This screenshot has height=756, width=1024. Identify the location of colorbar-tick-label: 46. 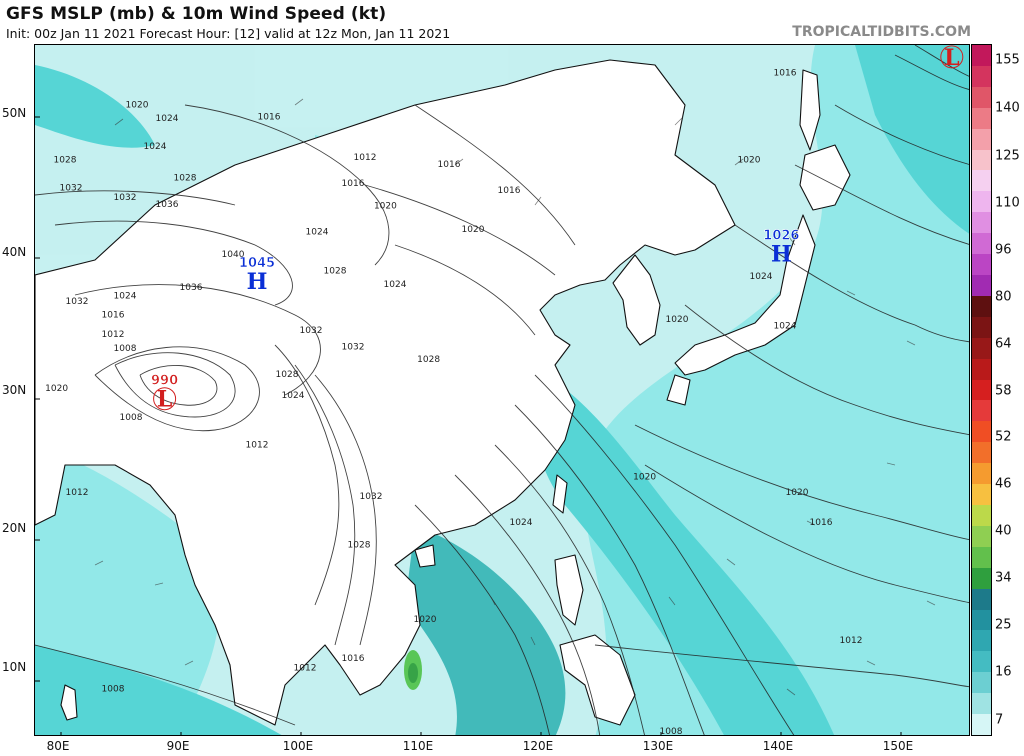
(1003, 484).